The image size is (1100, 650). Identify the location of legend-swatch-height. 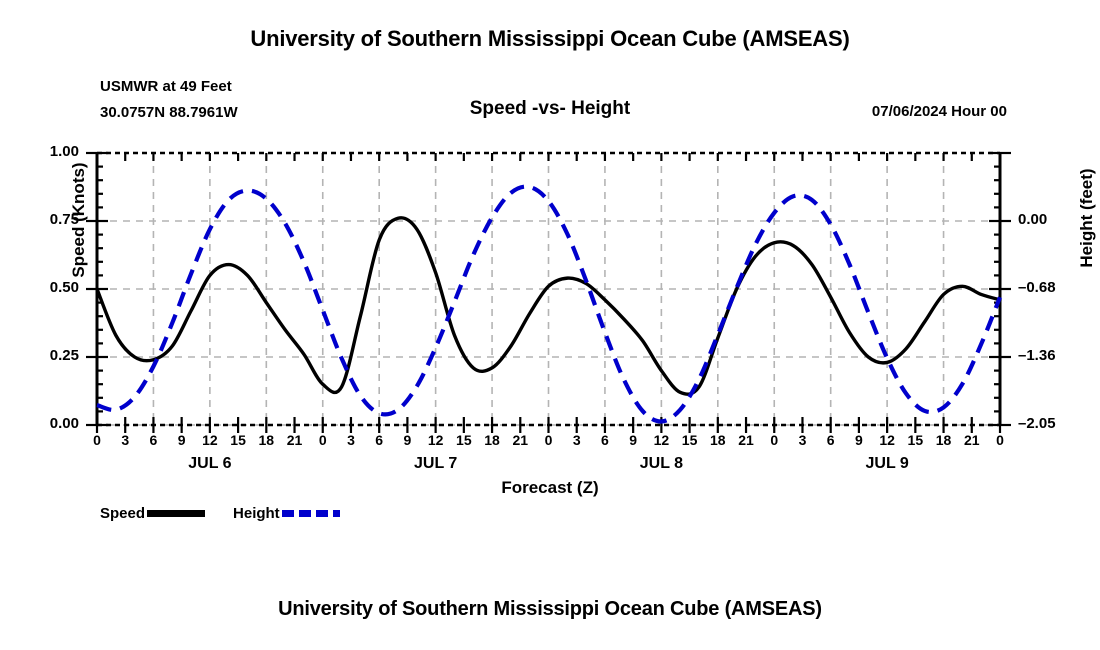
(310, 513).